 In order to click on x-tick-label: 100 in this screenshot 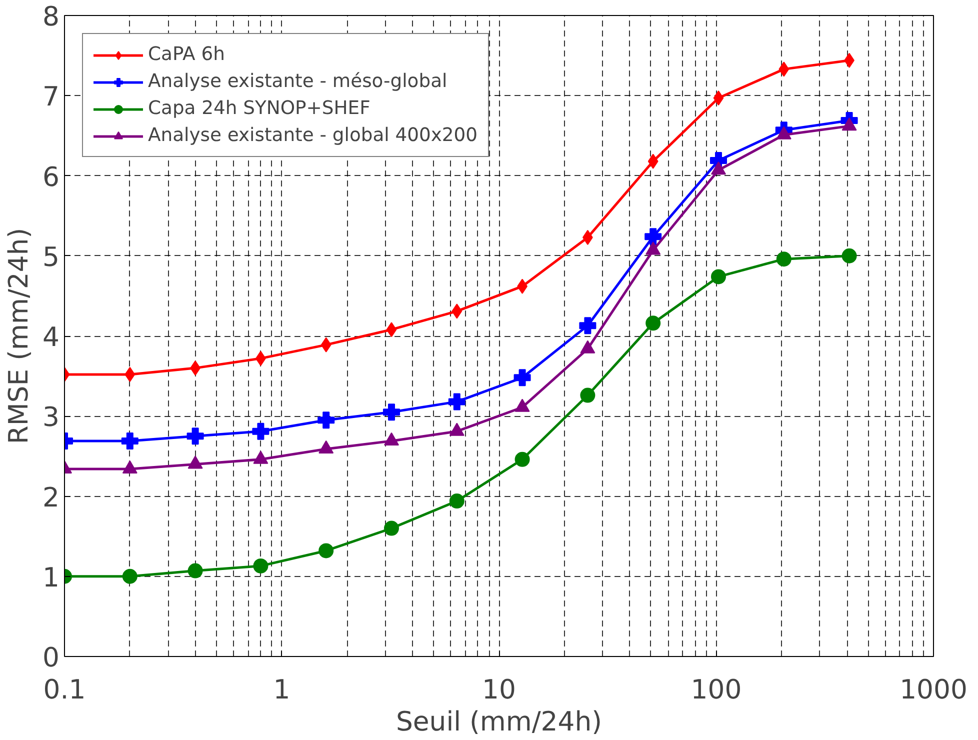, I will do `click(716, 690)`.